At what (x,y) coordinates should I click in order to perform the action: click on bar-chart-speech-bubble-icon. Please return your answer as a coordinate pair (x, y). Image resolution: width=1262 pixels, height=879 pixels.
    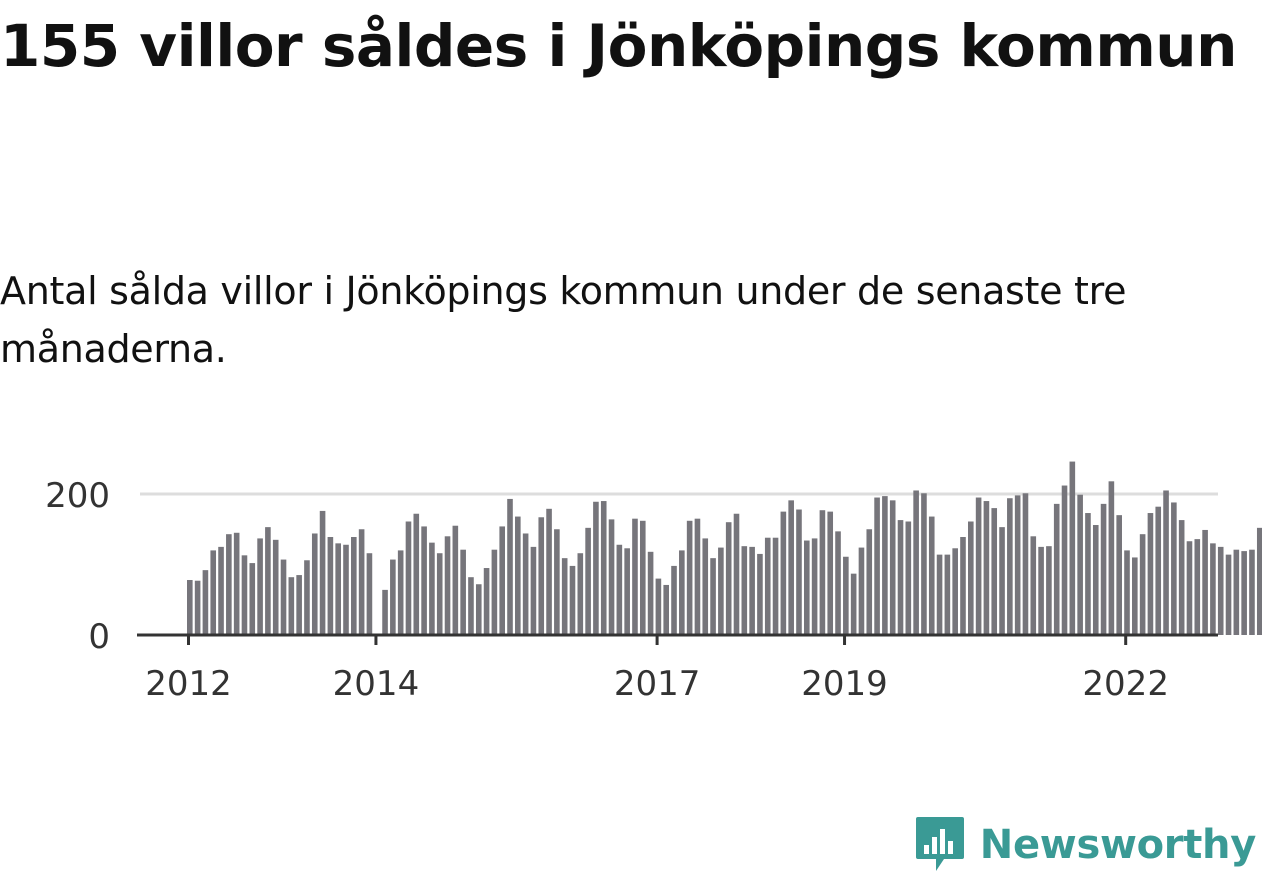
    Looking at the image, I should click on (939, 844).